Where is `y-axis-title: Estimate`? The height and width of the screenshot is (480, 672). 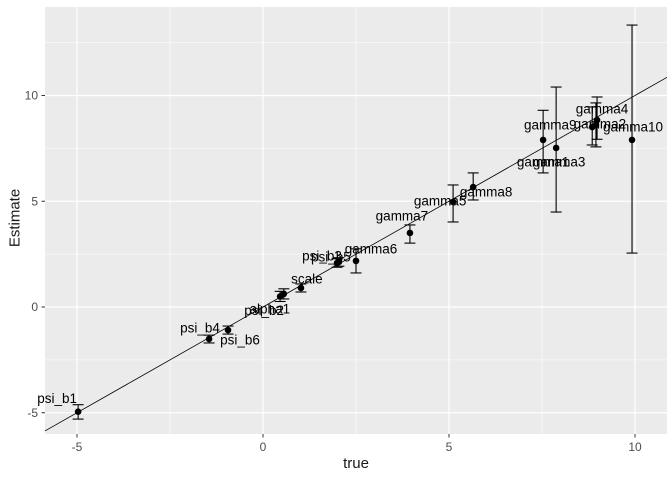 y-axis-title: Estimate is located at coordinates (15, 218).